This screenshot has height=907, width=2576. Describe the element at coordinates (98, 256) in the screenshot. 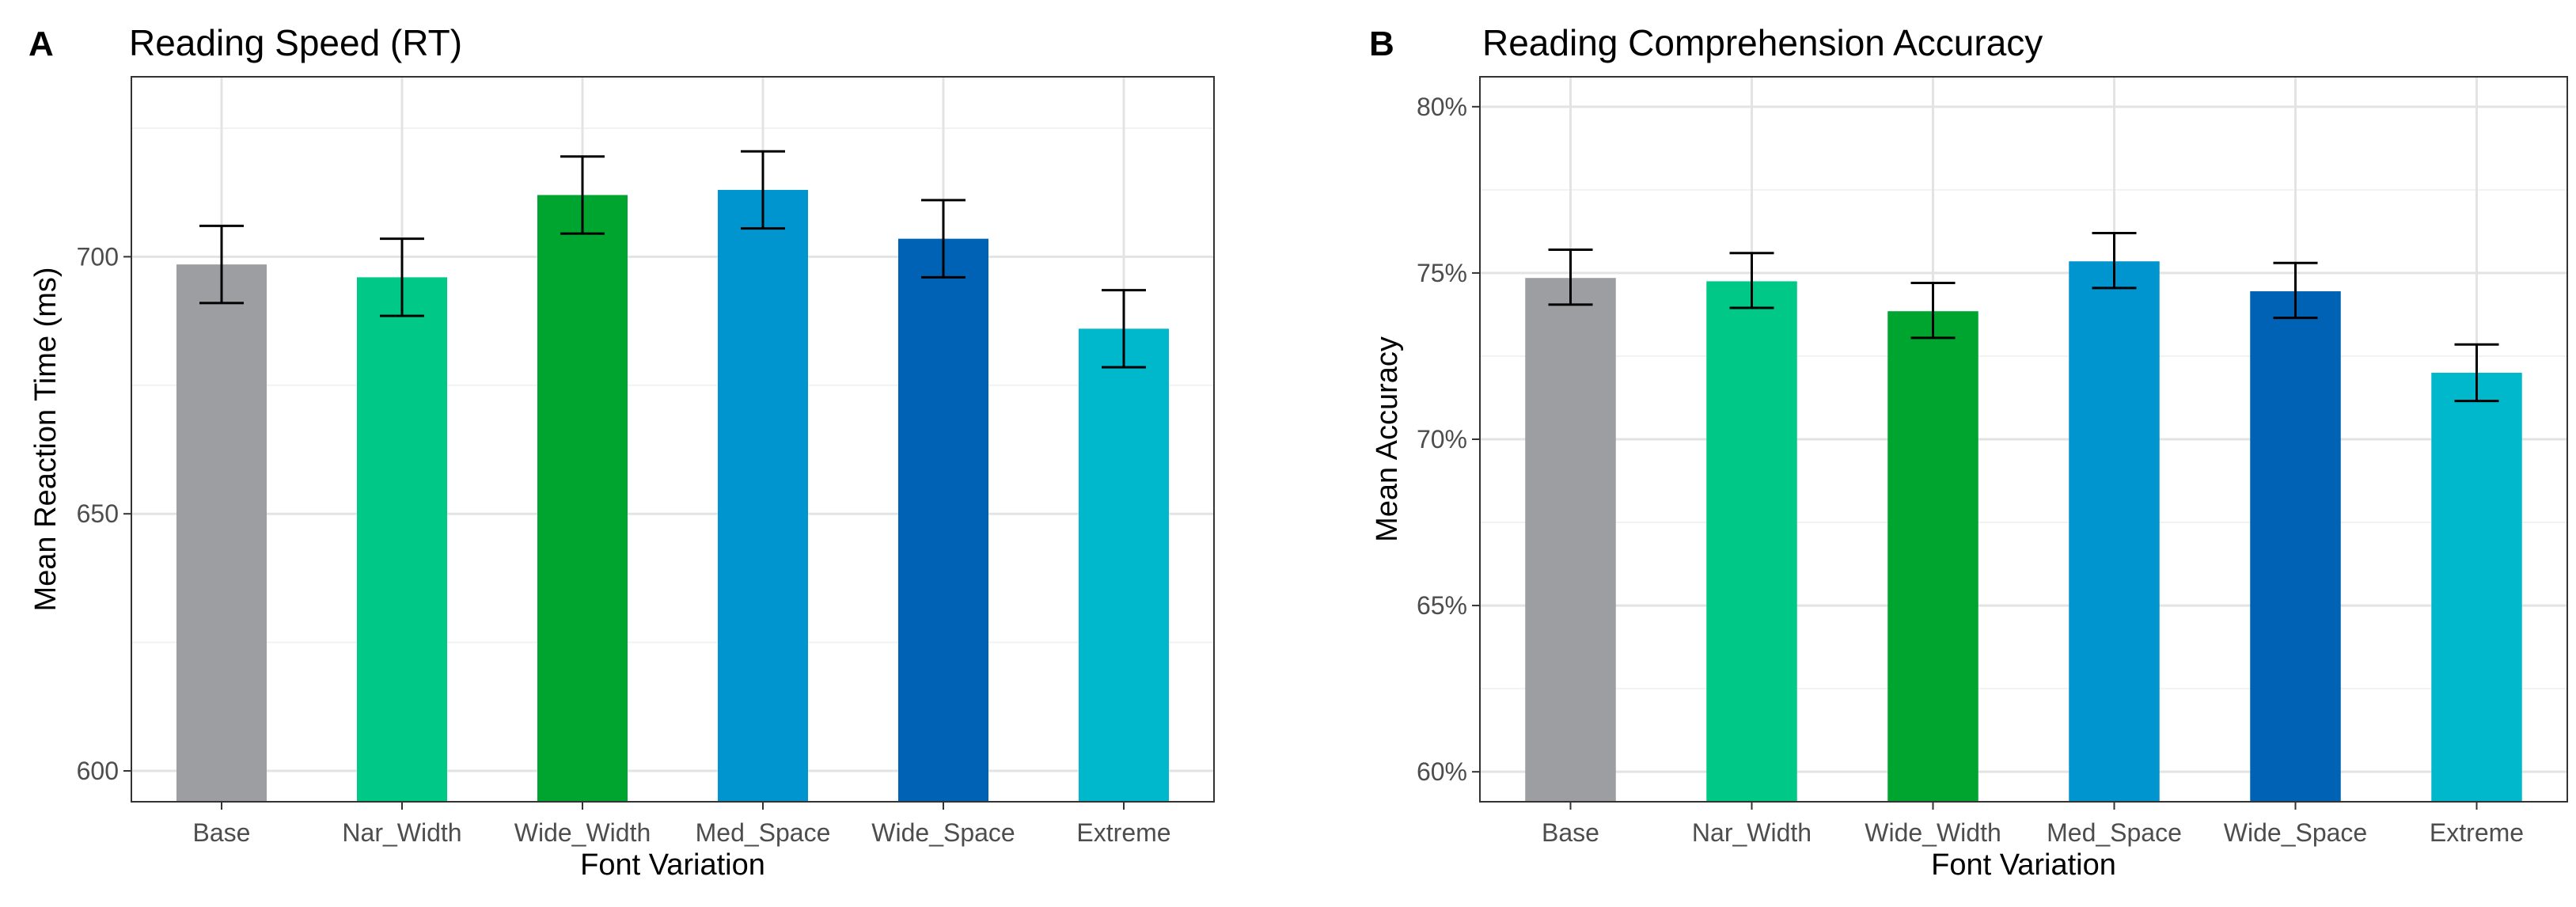

I see `y-tick-label: 700` at that location.